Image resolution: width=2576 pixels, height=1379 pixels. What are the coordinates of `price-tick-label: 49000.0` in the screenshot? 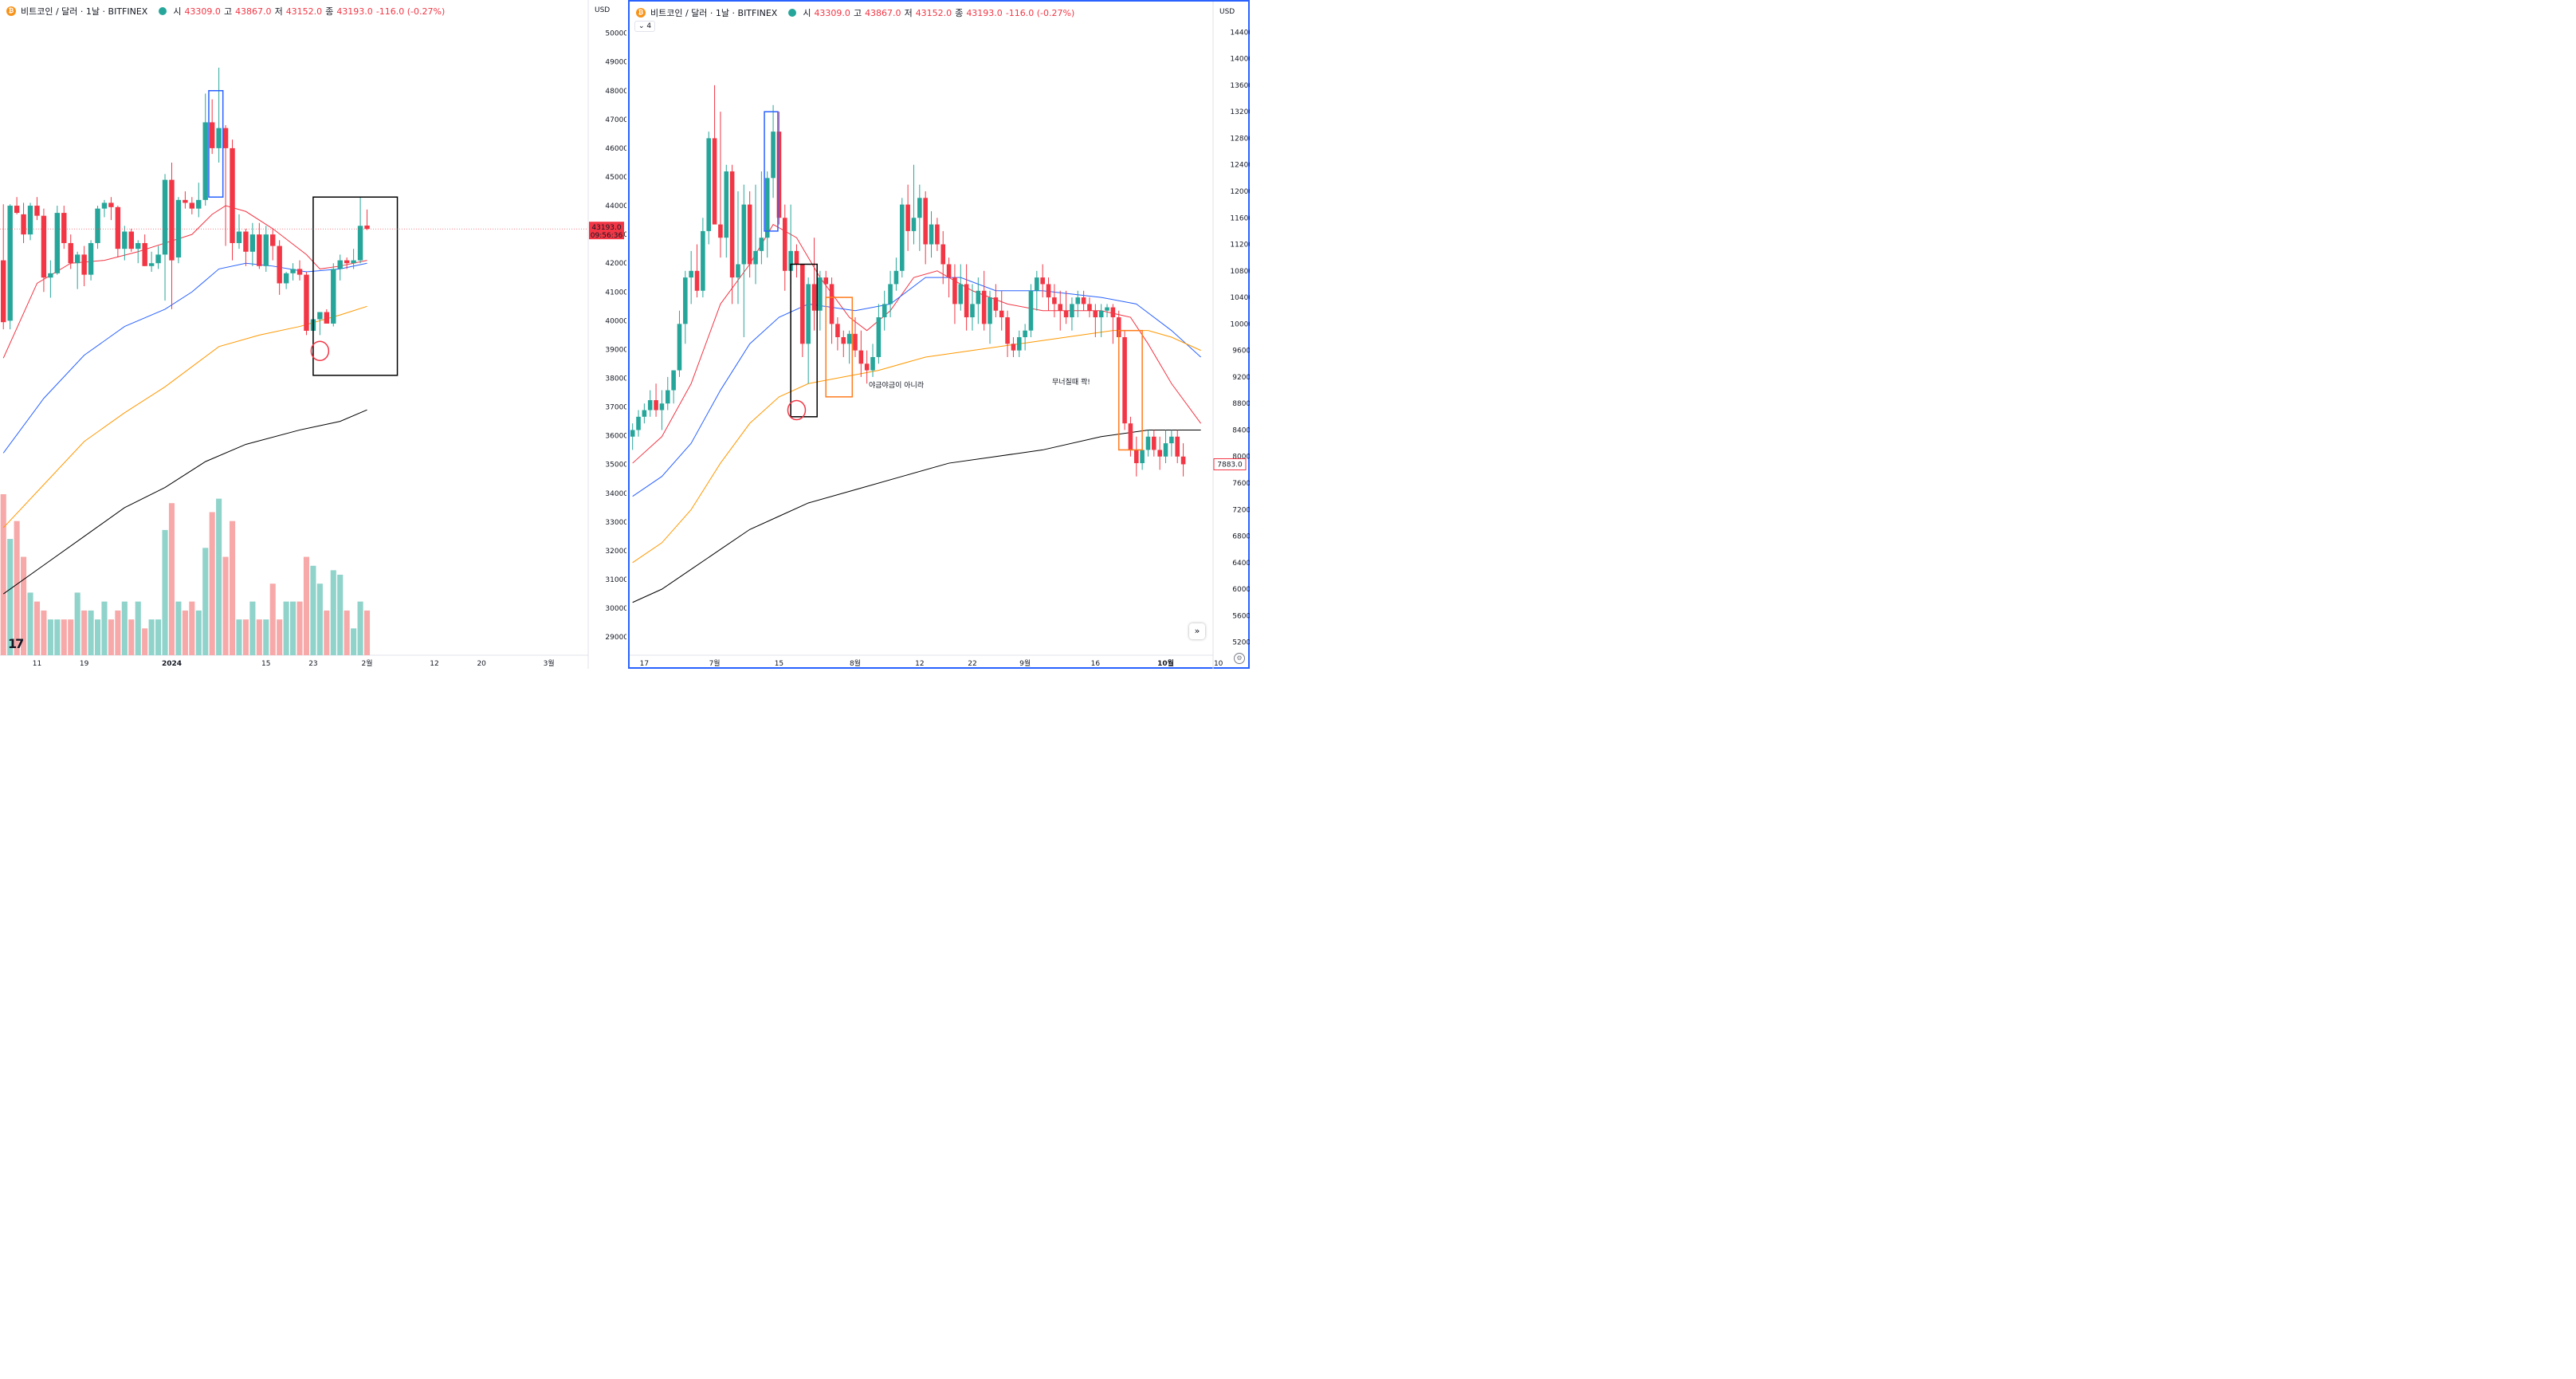 It's located at (615, 63).